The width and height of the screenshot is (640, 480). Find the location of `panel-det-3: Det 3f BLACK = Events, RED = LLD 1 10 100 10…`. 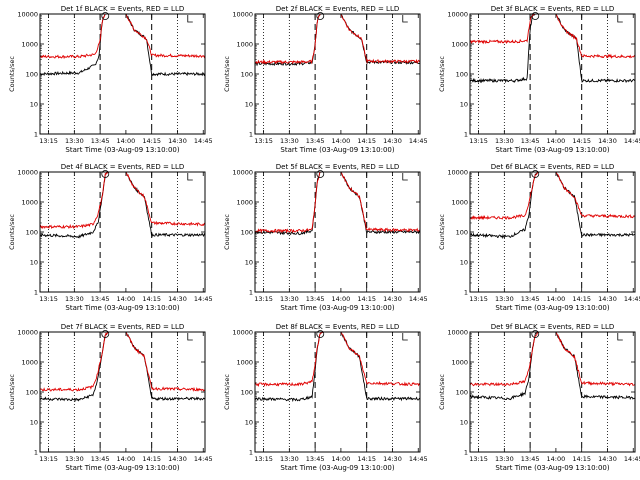

panel-det-3: Det 3f BLACK = Events, RED = LLD 1 10 100 10… is located at coordinates (539, 79).